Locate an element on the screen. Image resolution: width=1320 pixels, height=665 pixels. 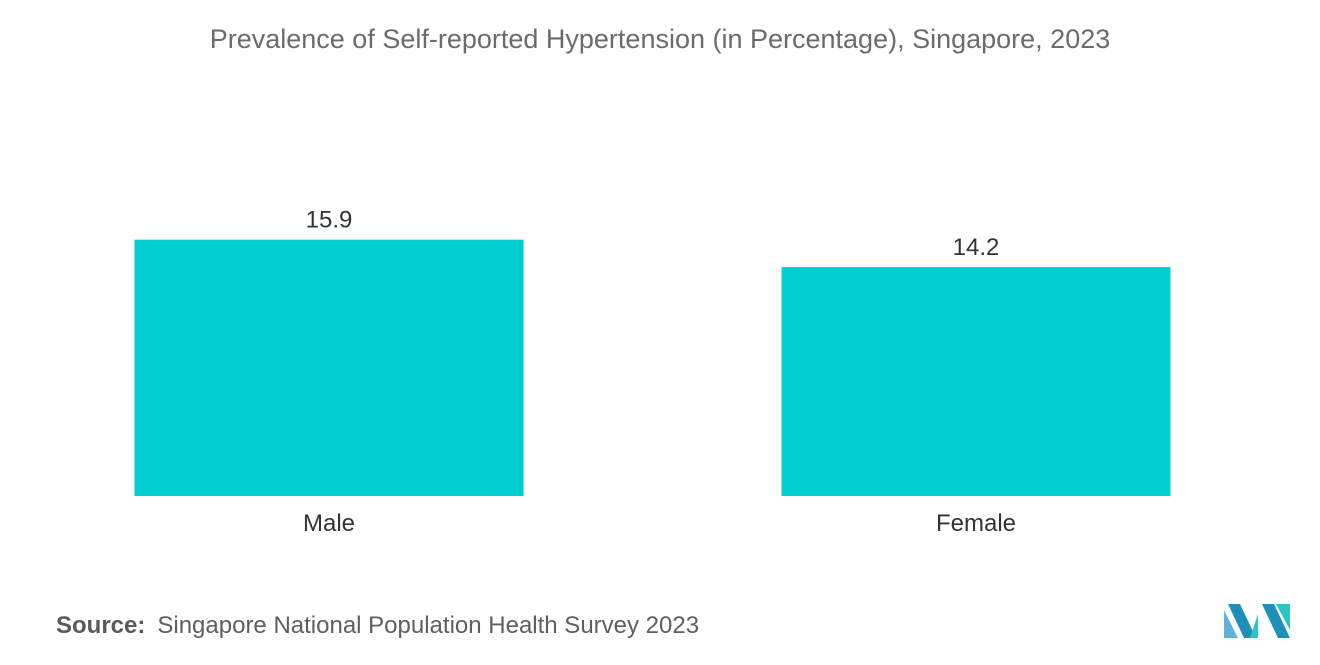
logo-mark is located at coordinates (1257, 621).